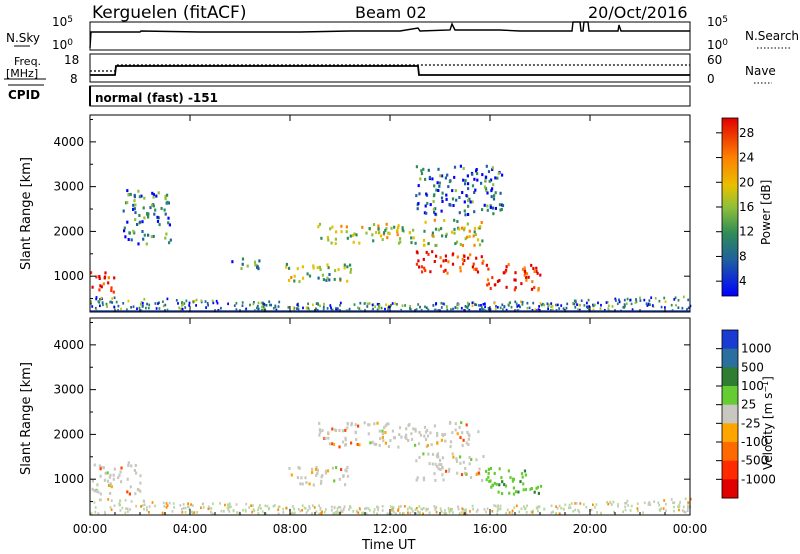 The height and width of the screenshot is (554, 800). Describe the element at coordinates (71, 60) in the screenshot. I see `freq-tick-high: 18` at that location.